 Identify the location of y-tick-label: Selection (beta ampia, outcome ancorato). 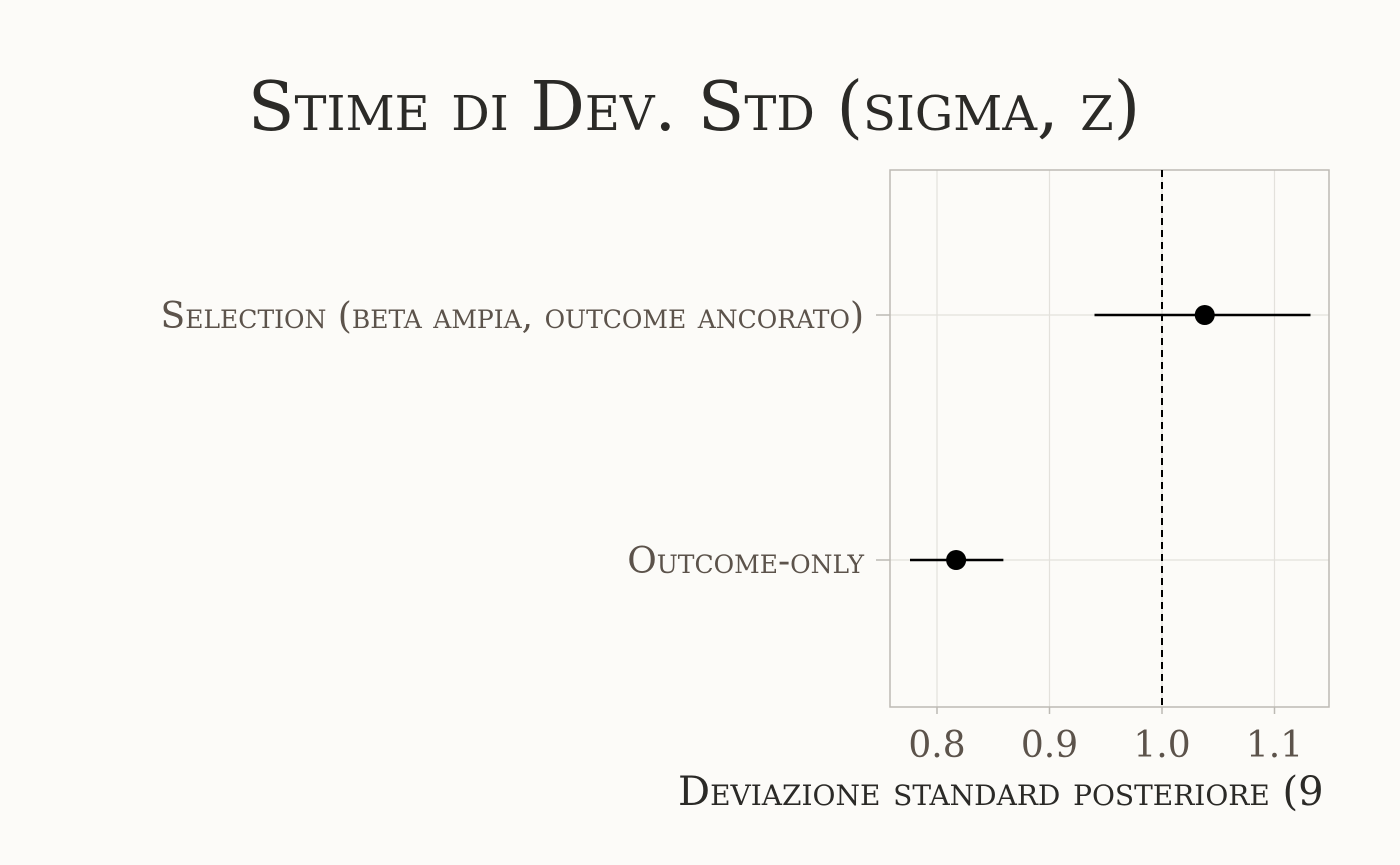
(512, 316).